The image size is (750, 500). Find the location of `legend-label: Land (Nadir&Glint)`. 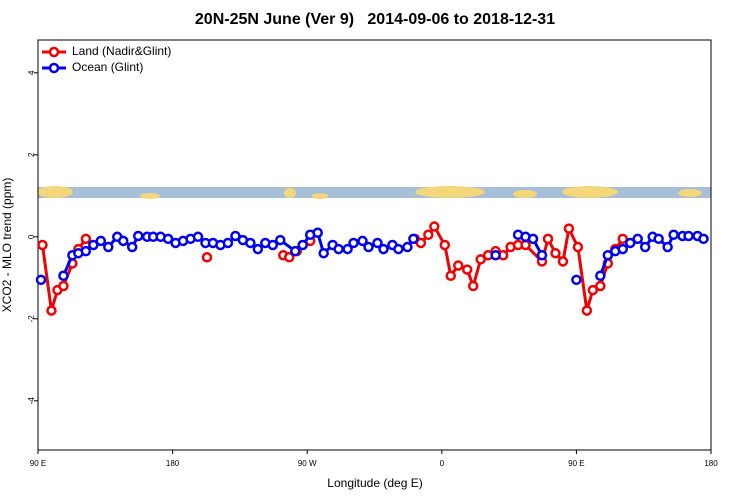

legend-label: Land (Nadir&Glint) is located at coordinates (121, 51).